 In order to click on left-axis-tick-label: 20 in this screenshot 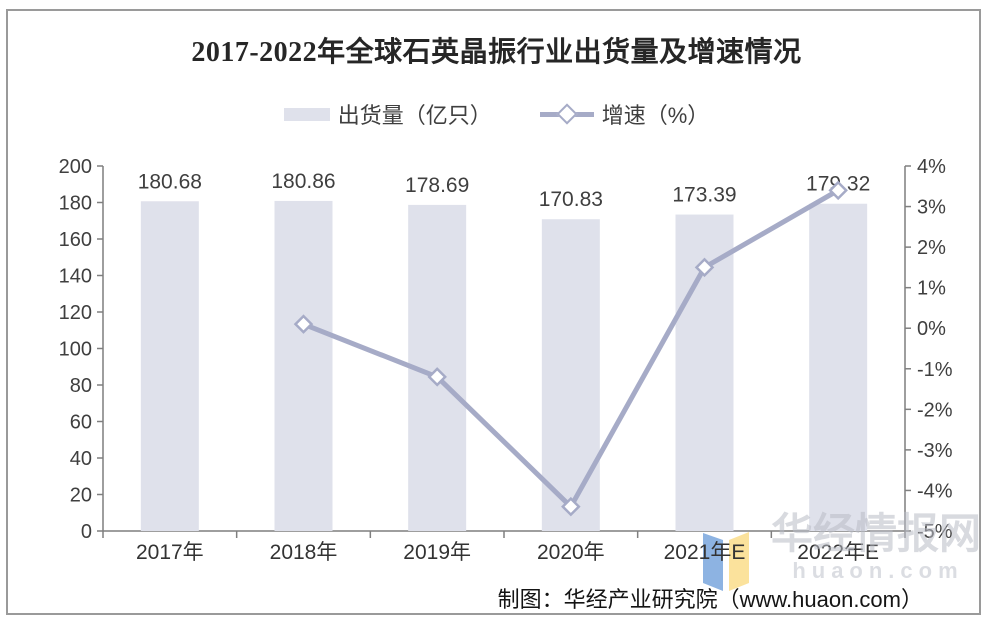, I will do `click(81, 496)`.